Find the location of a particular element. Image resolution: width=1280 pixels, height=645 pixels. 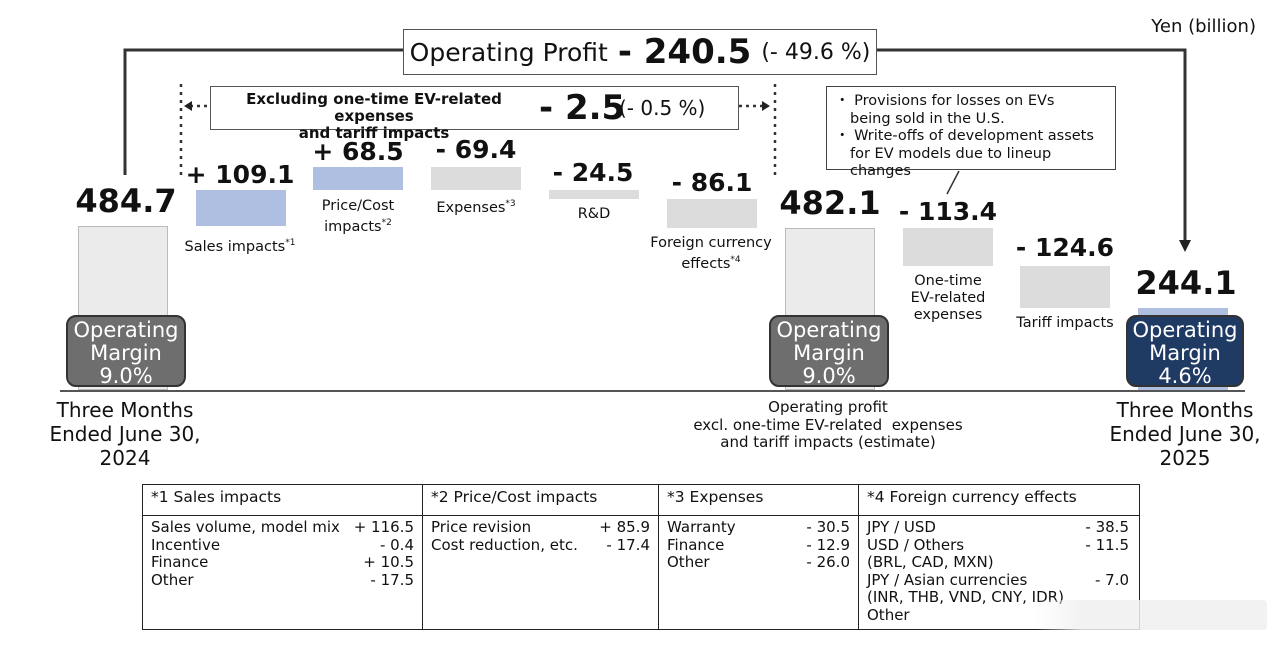

note-row-value: + 116.5 is located at coordinates (383, 527).